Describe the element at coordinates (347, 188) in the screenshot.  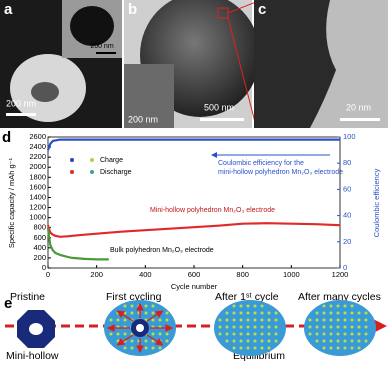
I see `y2-tick-label: 60` at that location.